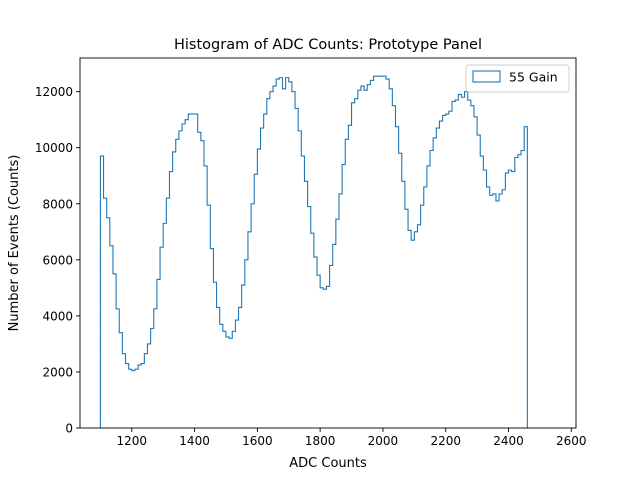 The image size is (640, 480). I want to click on legend: 55 Gain, so click(517, 78).